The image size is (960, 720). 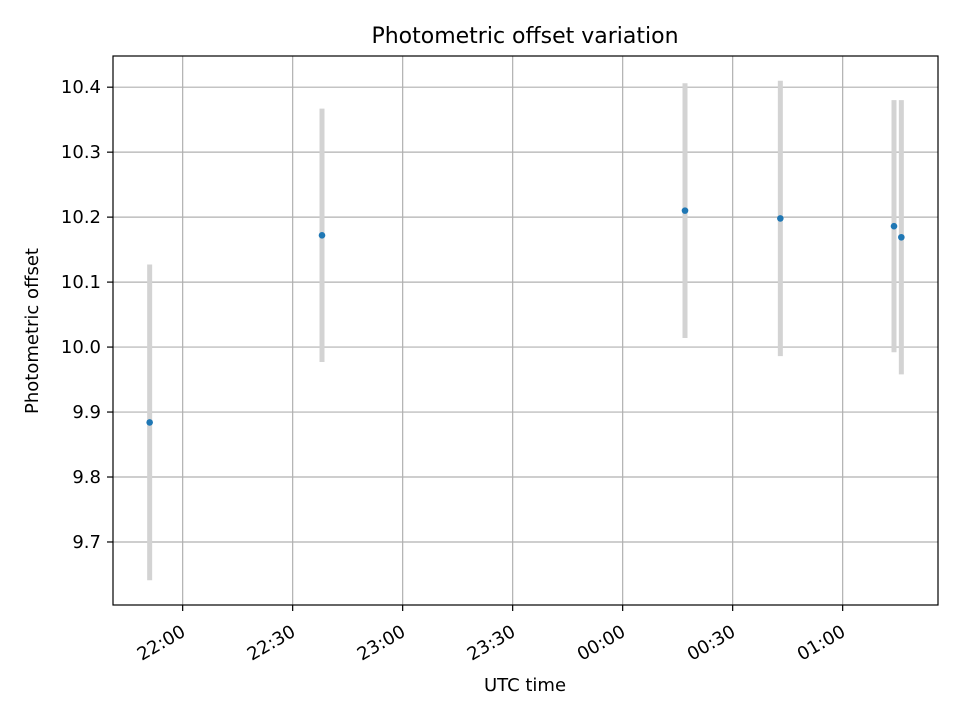 What do you see at coordinates (524, 36) in the screenshot?
I see `chart-title: Photometric offset variation` at bounding box center [524, 36].